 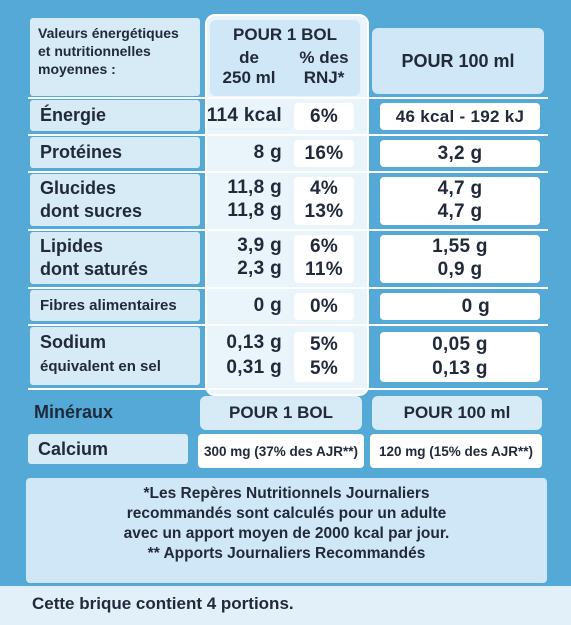 What do you see at coordinates (324, 357) in the screenshot?
I see `sodium-rnj-cell: 5% 5%` at bounding box center [324, 357].